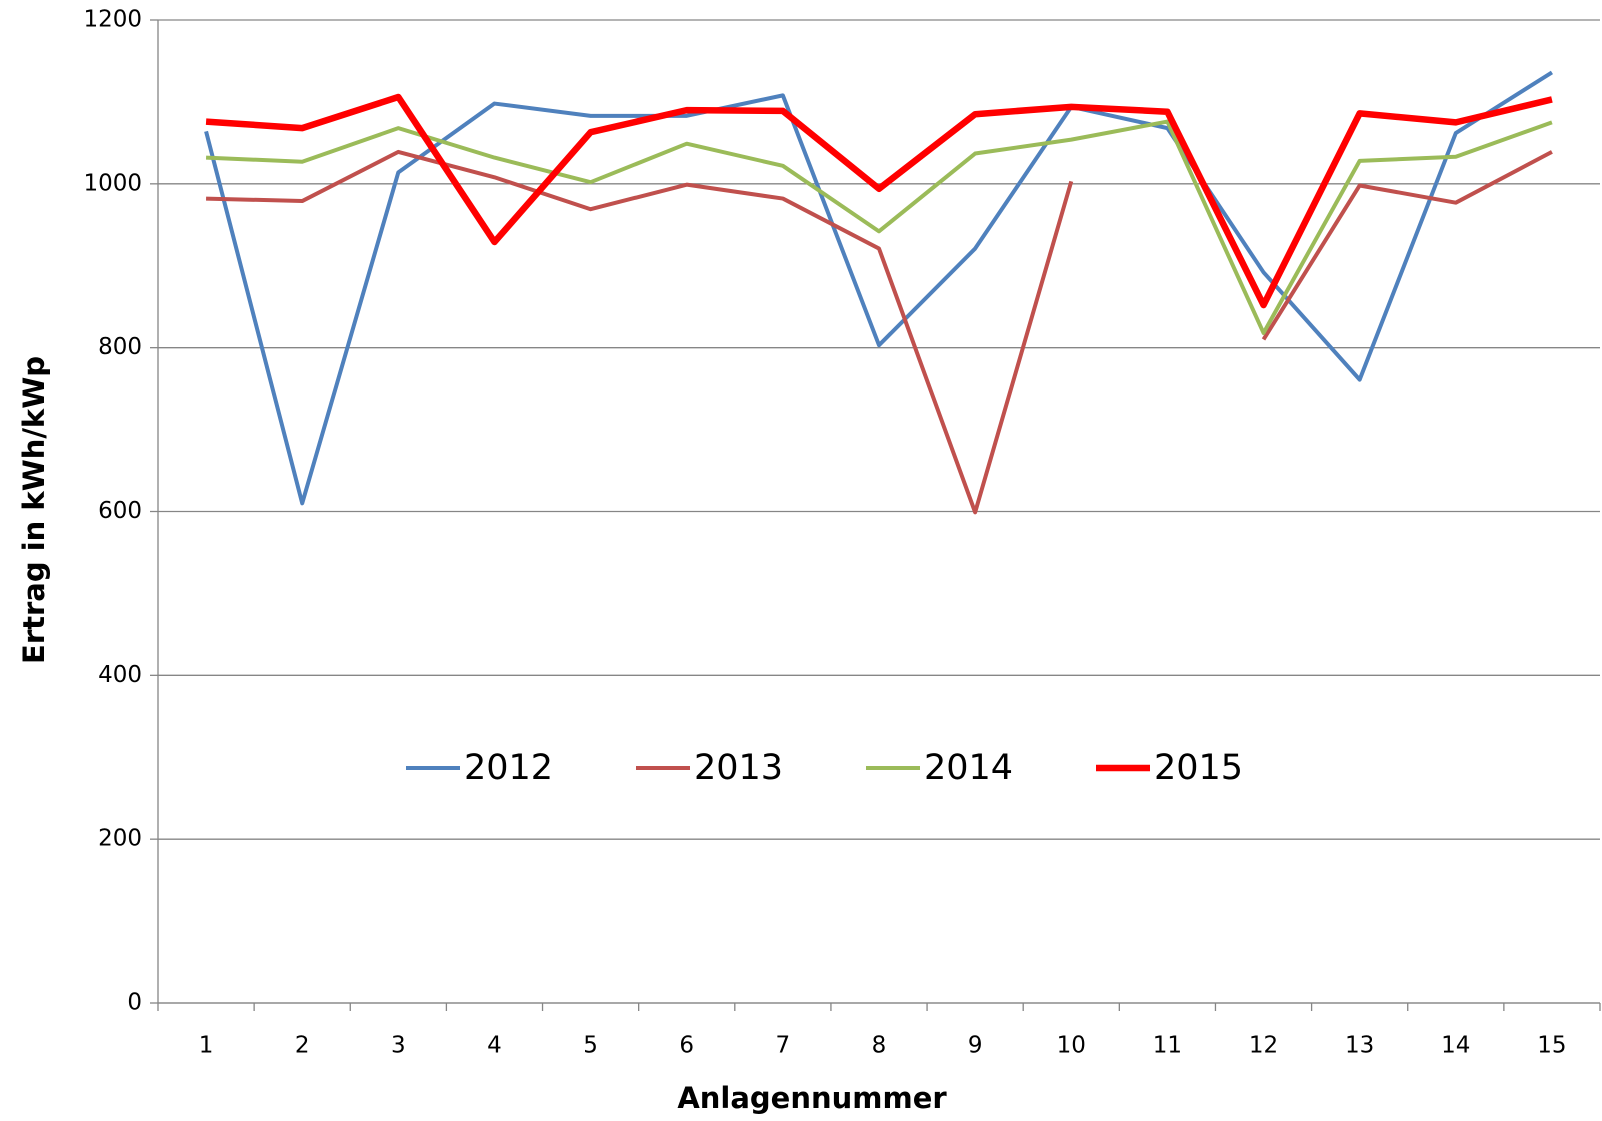  I want to click on x-tick-label: 11, so click(1167, 1046).